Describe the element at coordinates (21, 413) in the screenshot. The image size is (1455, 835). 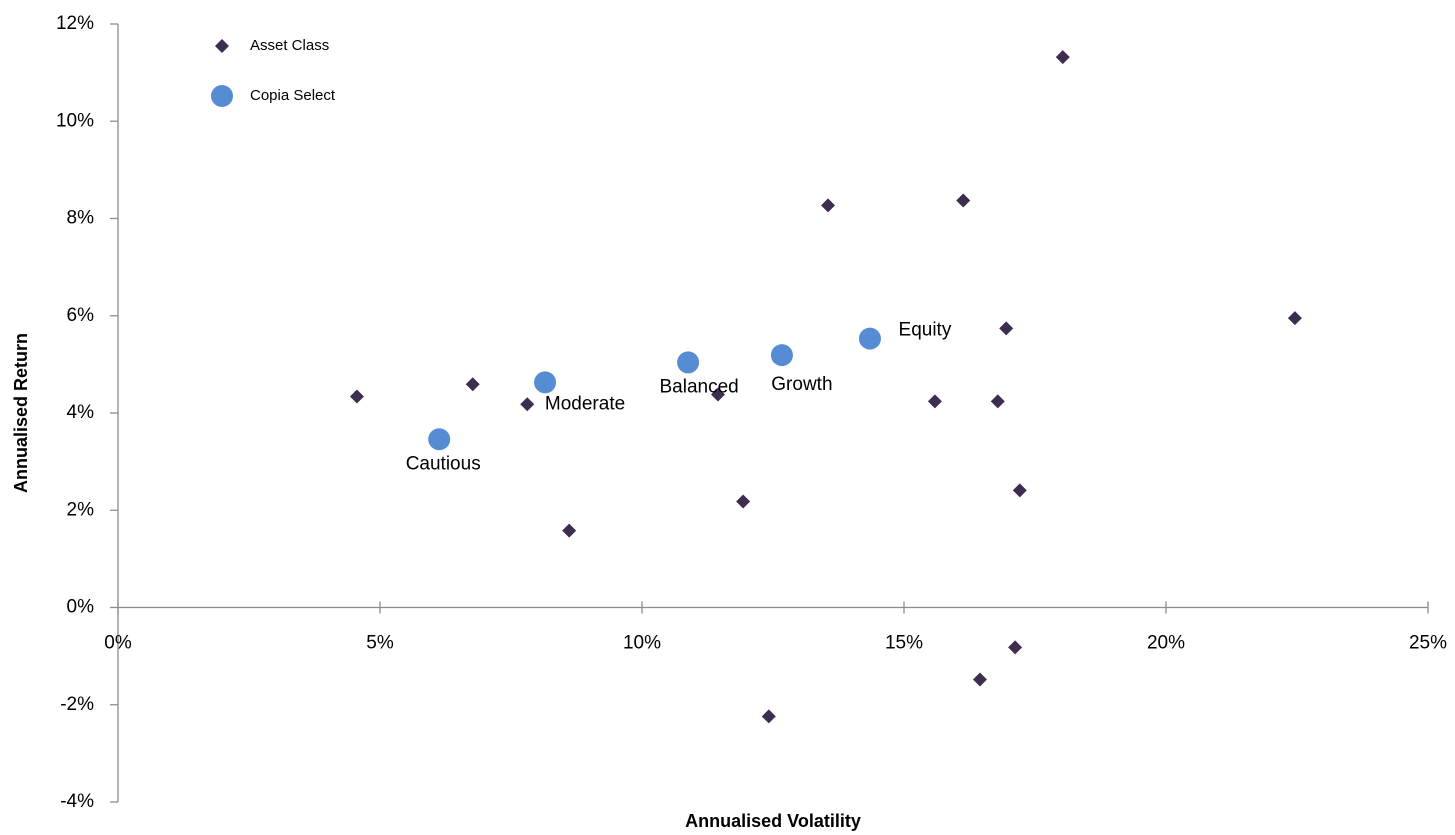
I see `y-axis-title: Annualised Return` at that location.